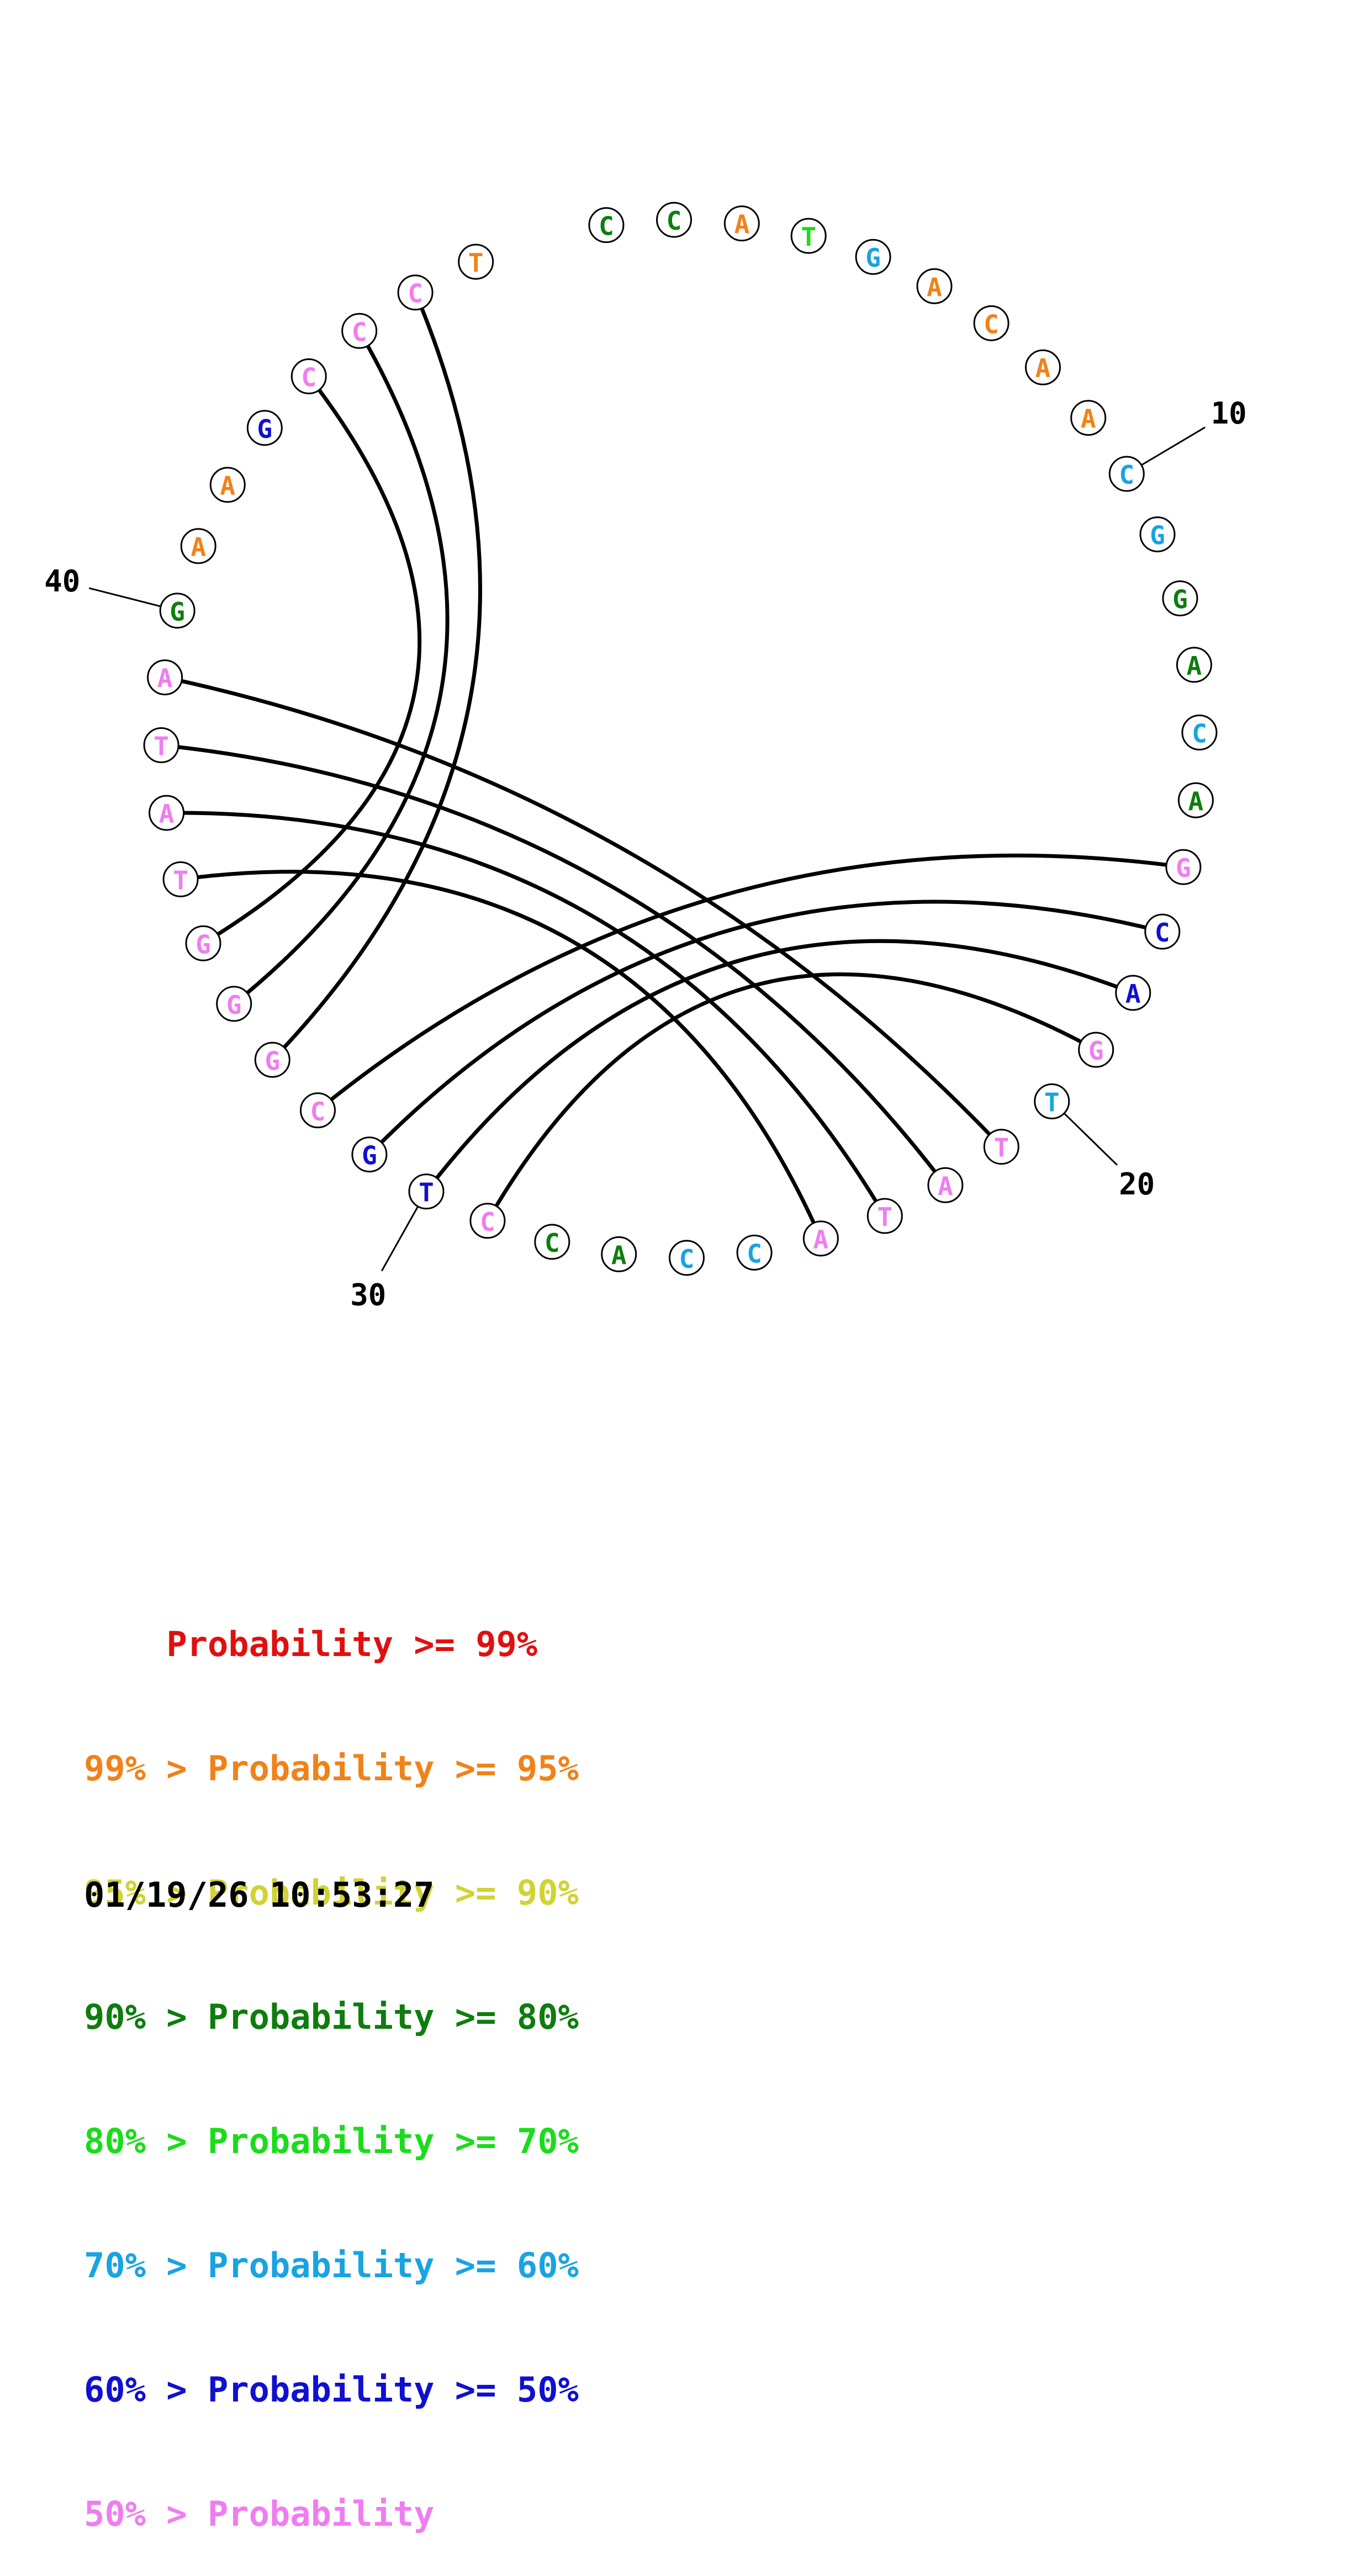  I want to click on legend-row-3: 95% > Probability >= 90%, so click(331, 1893).